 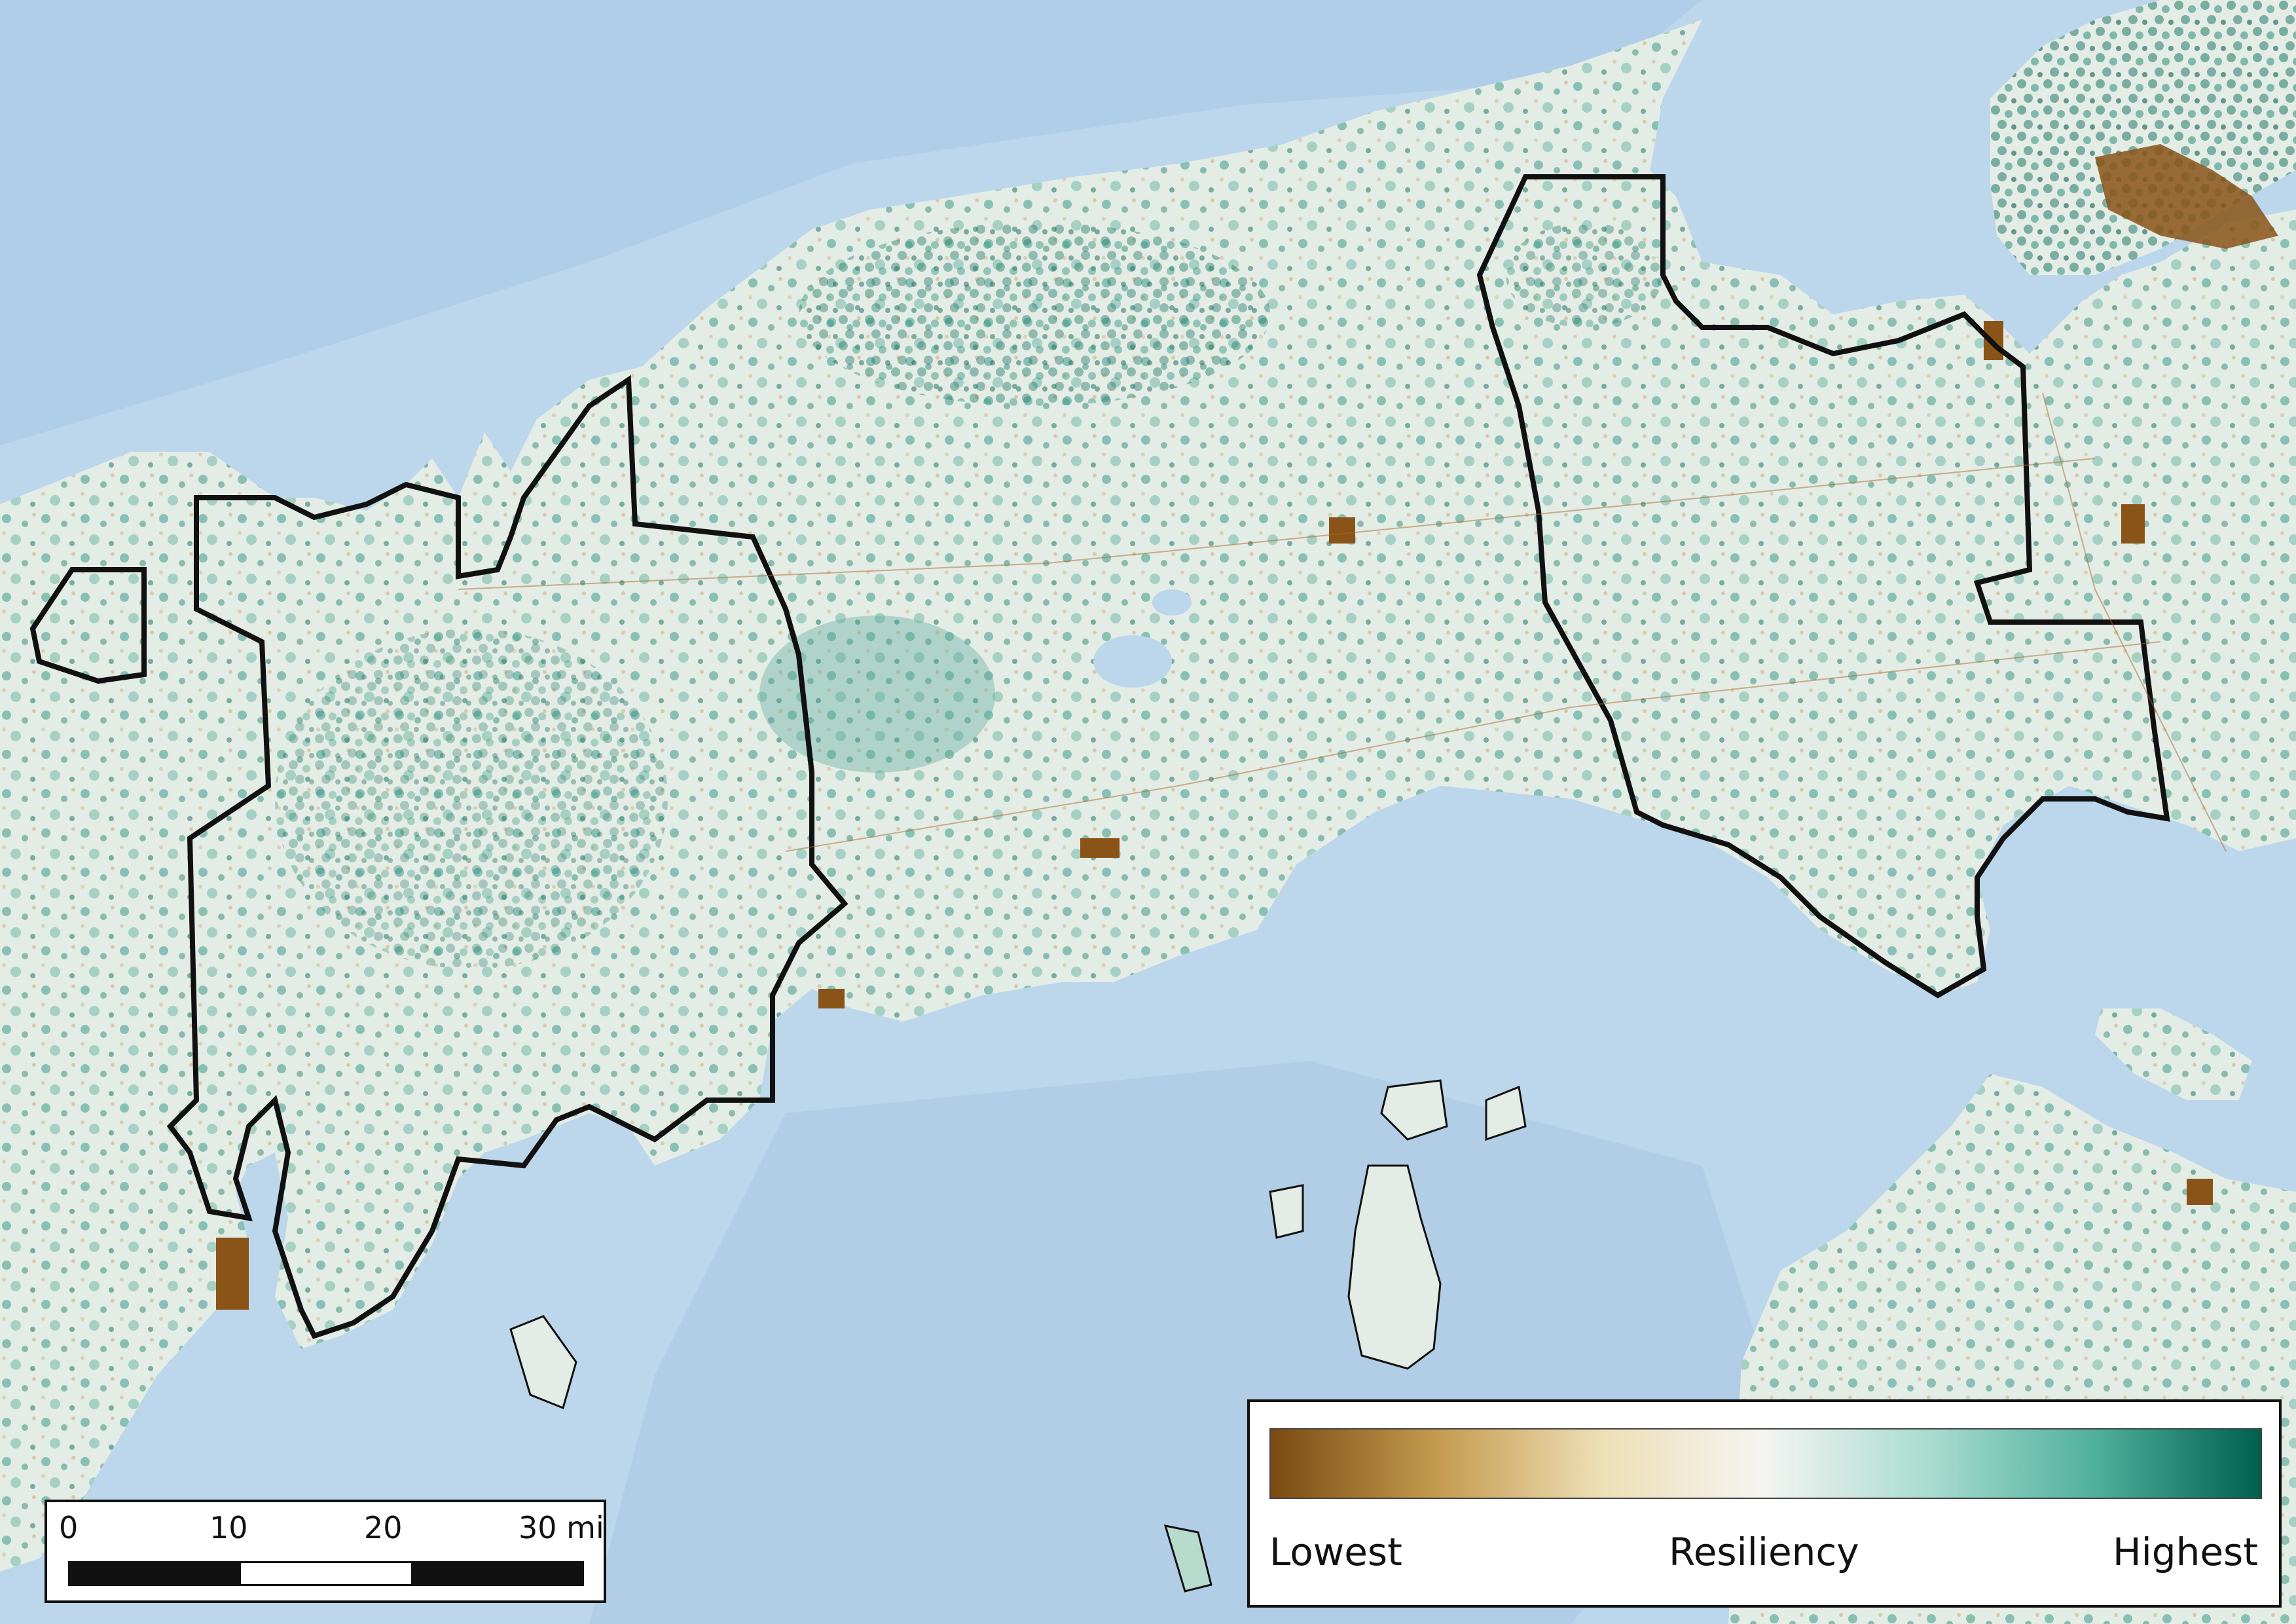 What do you see at coordinates (1584, 275) in the screenshot?
I see `resilient-area-east` at bounding box center [1584, 275].